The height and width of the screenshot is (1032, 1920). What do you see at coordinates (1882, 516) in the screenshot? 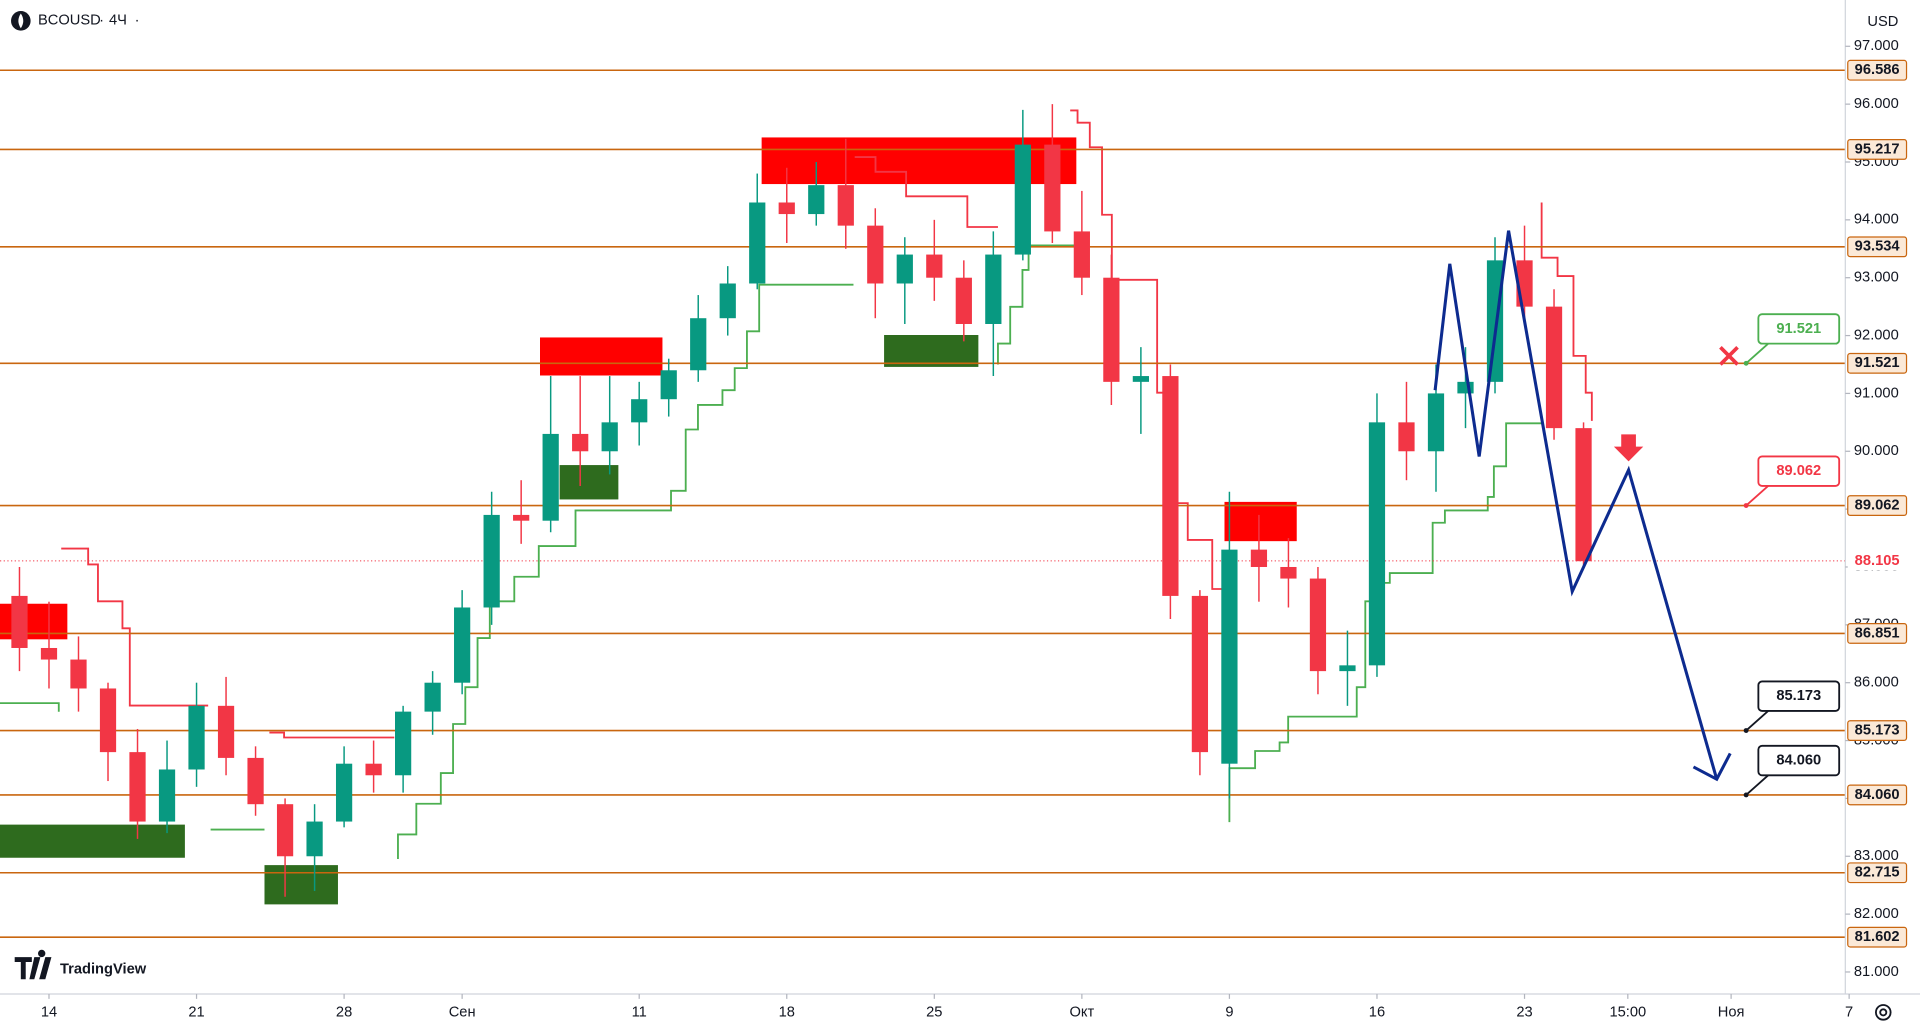
I see `price-axis` at bounding box center [1882, 516].